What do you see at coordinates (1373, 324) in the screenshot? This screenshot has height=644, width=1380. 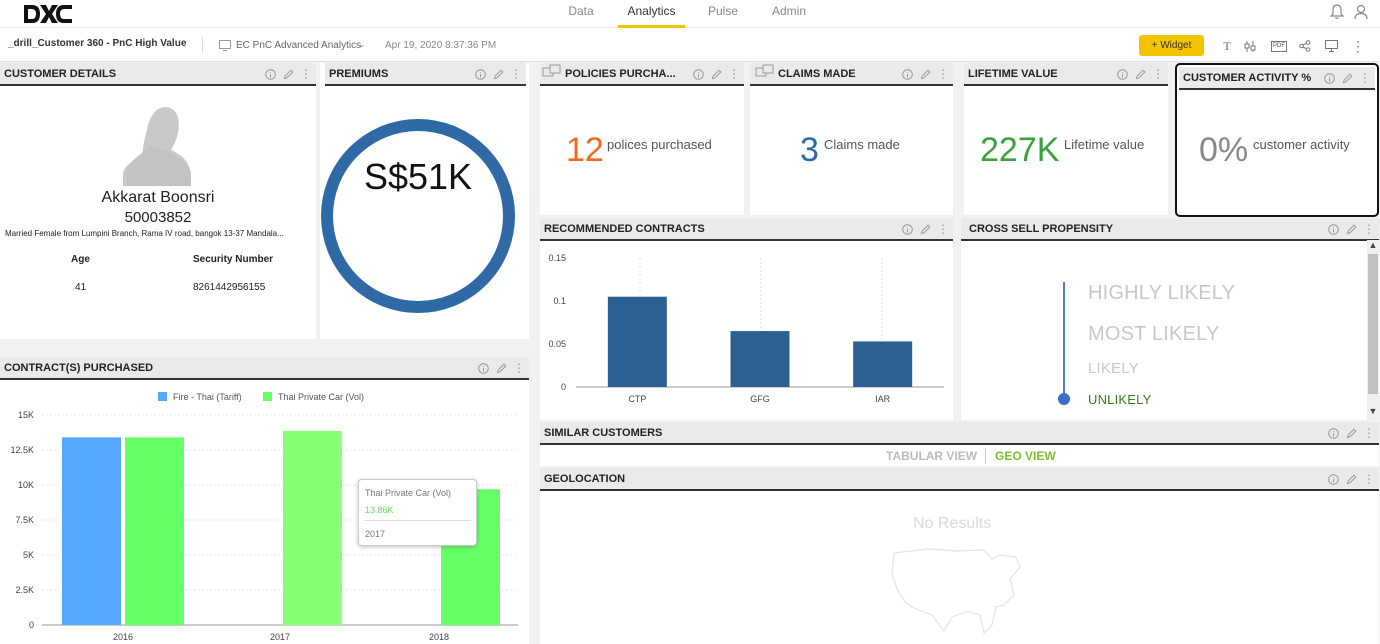 I see `scrollbar-thumb` at bounding box center [1373, 324].